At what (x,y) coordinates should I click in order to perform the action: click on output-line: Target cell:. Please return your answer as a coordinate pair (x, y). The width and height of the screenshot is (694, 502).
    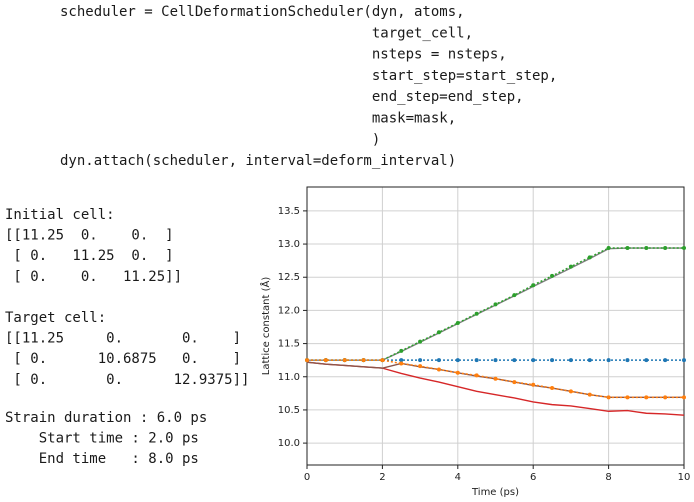
    Looking at the image, I should click on (55, 318).